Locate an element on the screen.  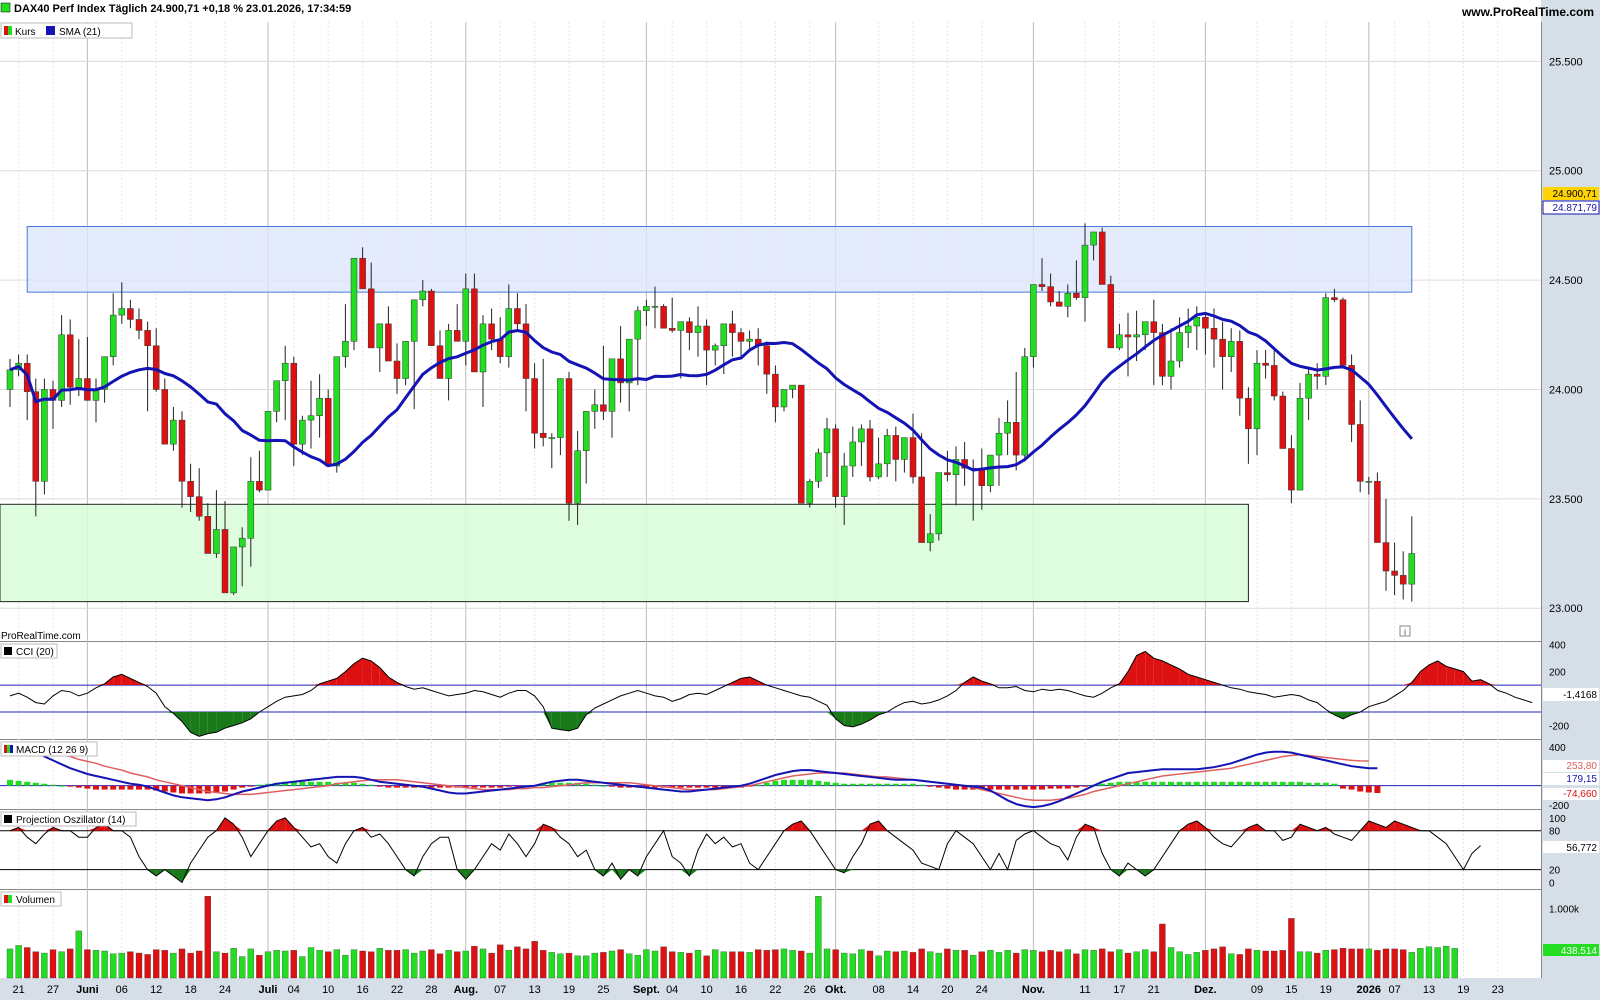
cci-tick-label: -200 is located at coordinates (1559, 727).